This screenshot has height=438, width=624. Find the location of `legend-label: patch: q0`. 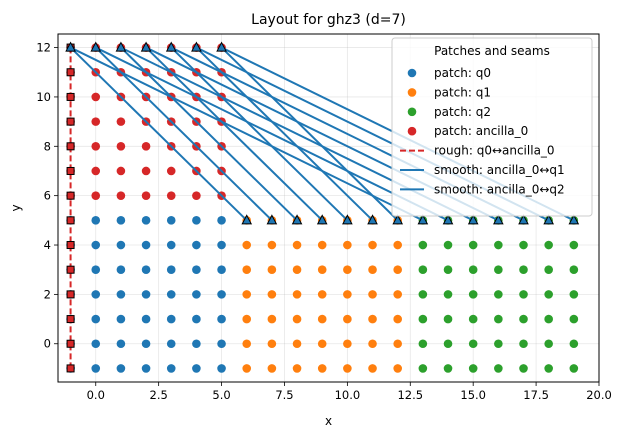

legend-label: patch: q0 is located at coordinates (462, 73).